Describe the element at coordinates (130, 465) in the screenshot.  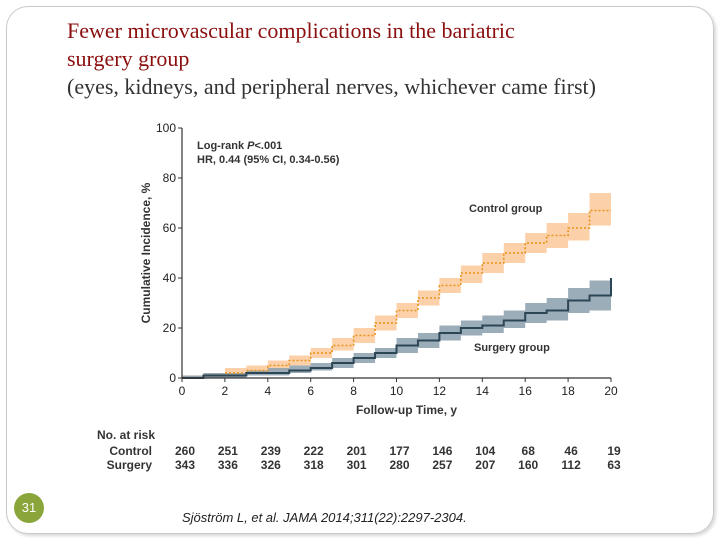
I see `at-risk-row-label: Surgery` at that location.